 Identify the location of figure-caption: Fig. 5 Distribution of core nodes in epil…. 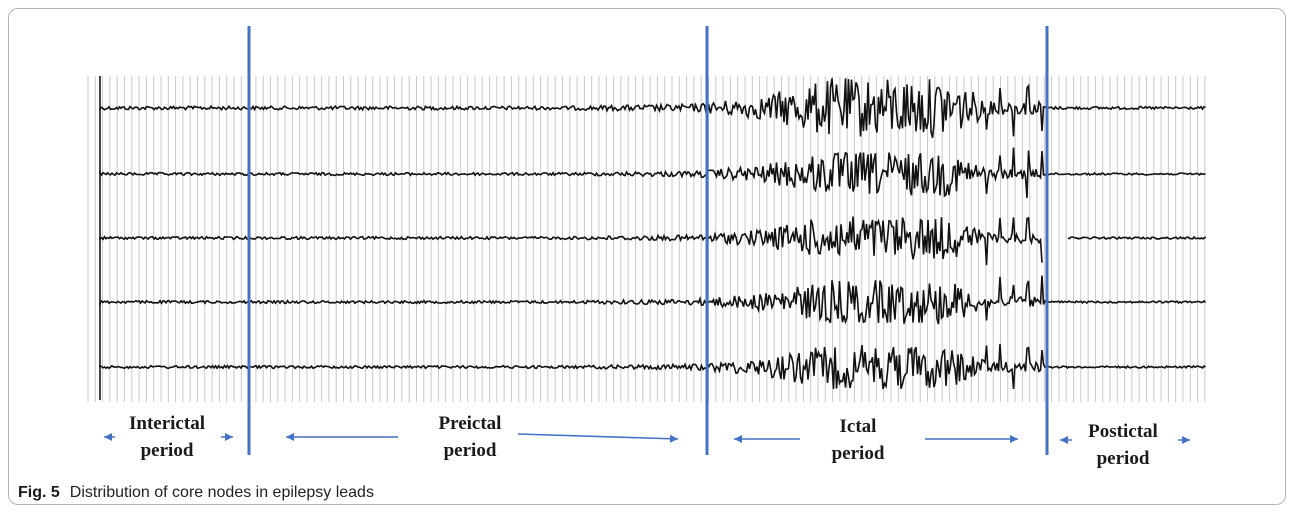
(196, 493).